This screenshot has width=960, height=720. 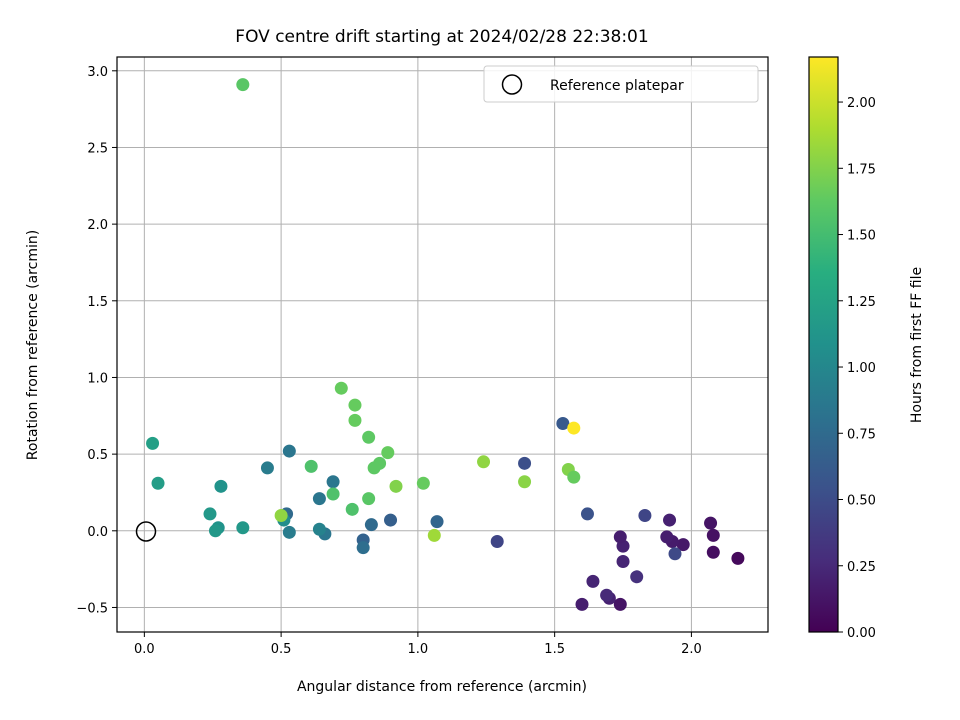 What do you see at coordinates (97, 225) in the screenshot?
I see `y-tick-label: 2.0` at bounding box center [97, 225].